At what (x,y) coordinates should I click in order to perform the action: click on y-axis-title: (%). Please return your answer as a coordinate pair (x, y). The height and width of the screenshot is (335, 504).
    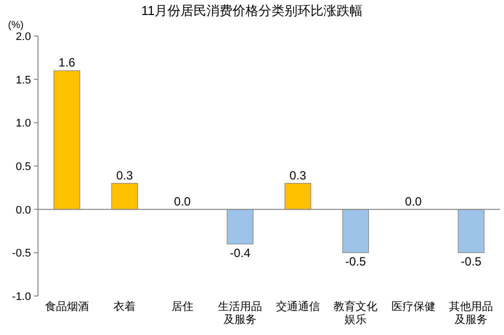
    Looking at the image, I should click on (16, 25).